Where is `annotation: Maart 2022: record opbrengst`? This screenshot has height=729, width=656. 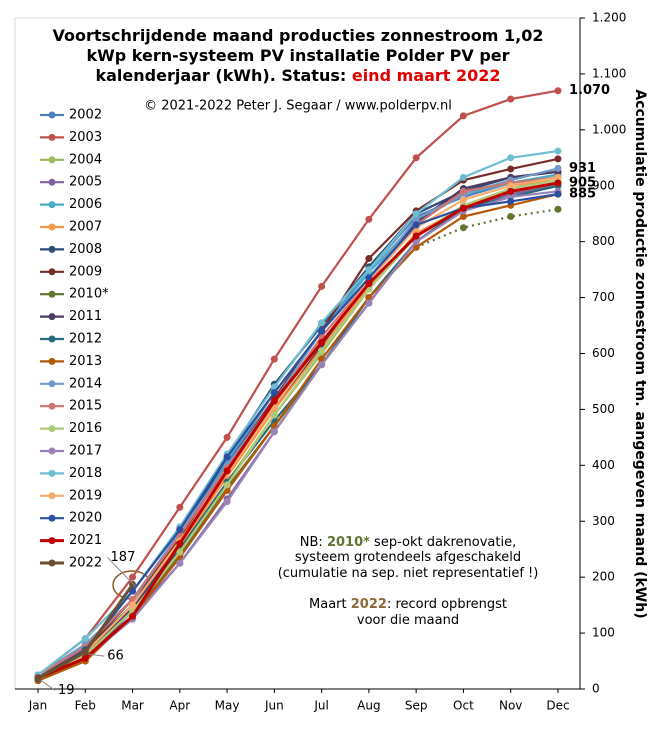 annotation: Maart 2022: record opbrengst is located at coordinates (408, 604).